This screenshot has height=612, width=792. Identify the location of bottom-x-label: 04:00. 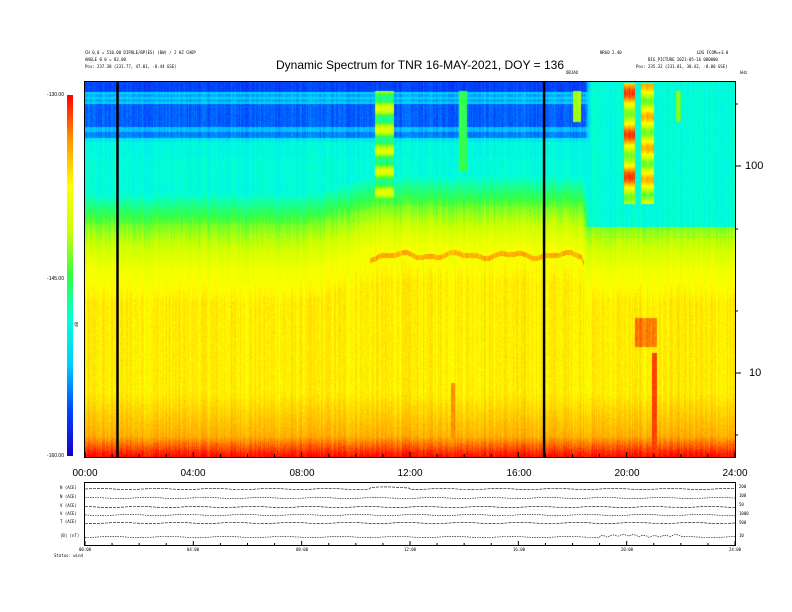
(193, 549).